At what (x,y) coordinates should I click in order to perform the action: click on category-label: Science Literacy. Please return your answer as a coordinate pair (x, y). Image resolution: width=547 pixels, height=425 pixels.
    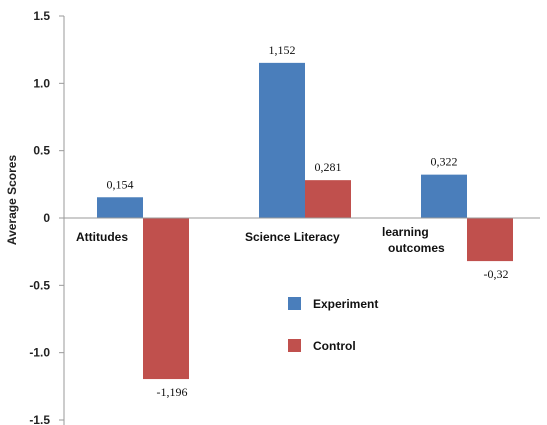
    Looking at the image, I should click on (292, 237).